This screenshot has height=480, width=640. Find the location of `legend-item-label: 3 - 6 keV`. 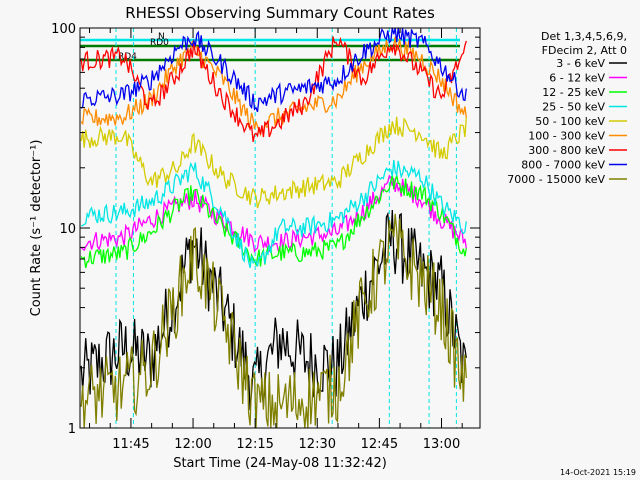

legend-item-label: 3 - 6 keV is located at coordinates (580, 63).